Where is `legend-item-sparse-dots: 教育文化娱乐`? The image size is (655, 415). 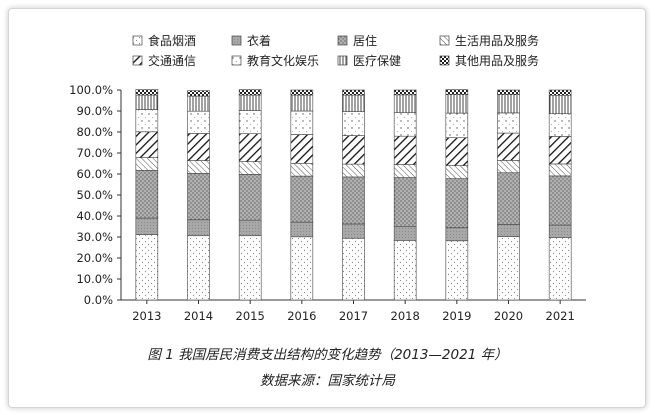
legend-item-sparse-dots: 教育文化娱乐 is located at coordinates (275, 60).